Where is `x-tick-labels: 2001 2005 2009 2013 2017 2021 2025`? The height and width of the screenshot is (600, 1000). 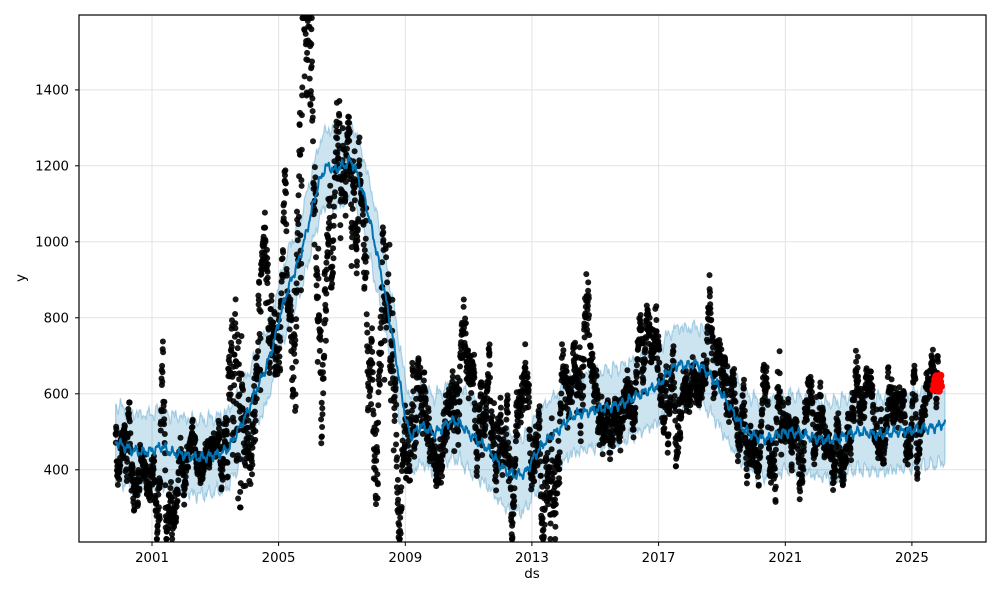 x-tick-labels: 2001 2005 2009 2013 2017 2021 2025 is located at coordinates (532, 558).